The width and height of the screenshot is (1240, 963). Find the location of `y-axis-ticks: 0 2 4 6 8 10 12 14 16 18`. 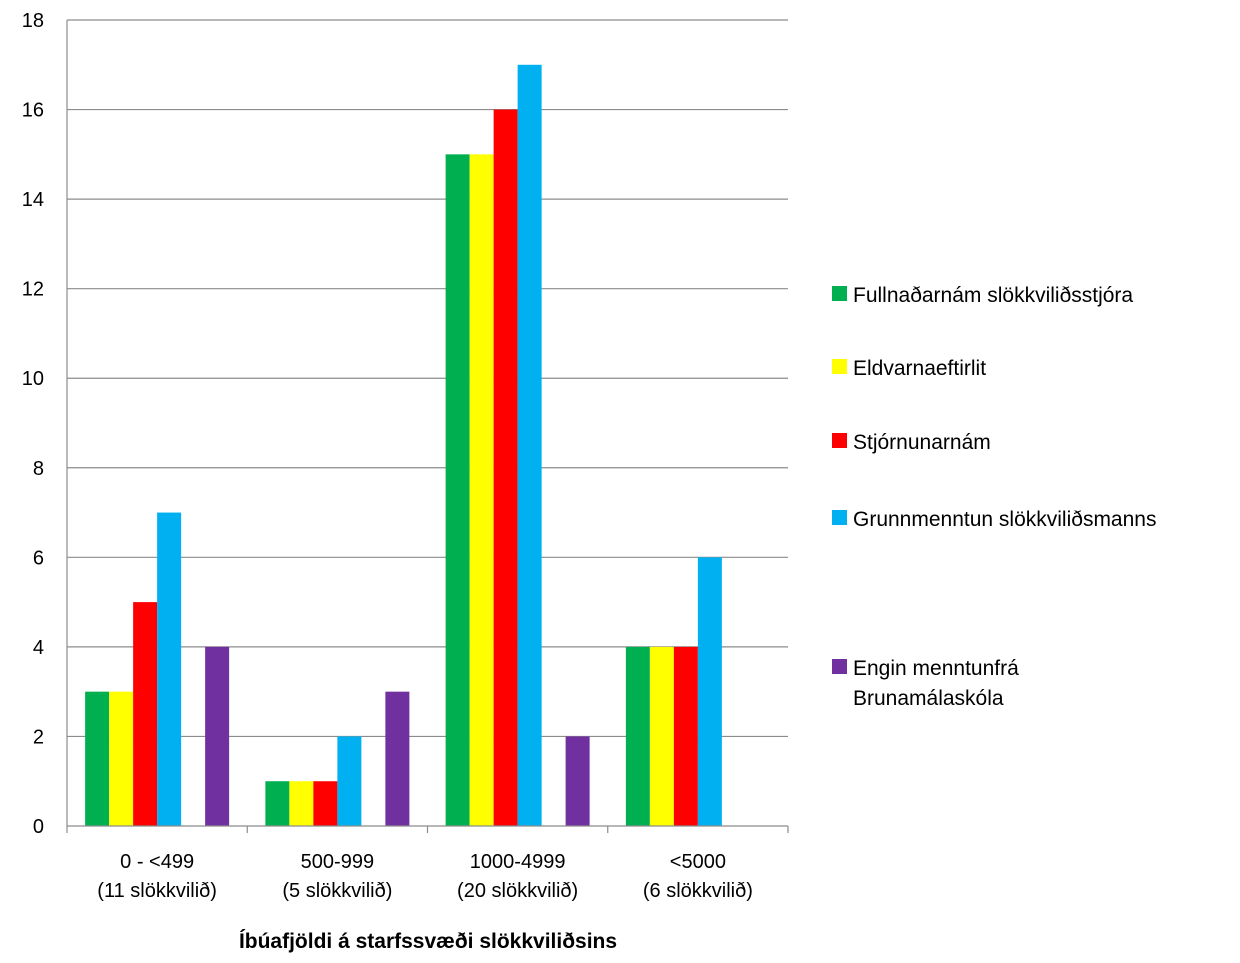

y-axis-ticks: 0 2 4 6 8 10 12 14 16 18 is located at coordinates (33, 424).